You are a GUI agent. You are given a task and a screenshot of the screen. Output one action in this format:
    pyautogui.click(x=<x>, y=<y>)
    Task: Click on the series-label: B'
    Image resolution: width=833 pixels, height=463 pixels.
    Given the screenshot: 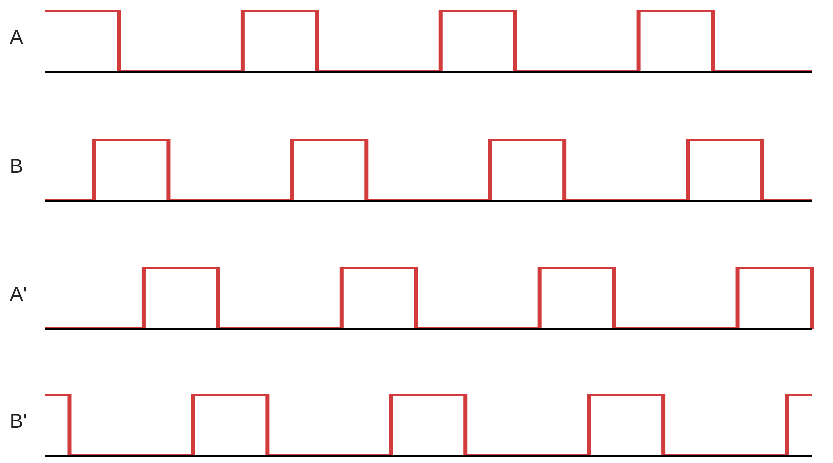 What is the action you would take?
    pyautogui.click(x=19, y=422)
    